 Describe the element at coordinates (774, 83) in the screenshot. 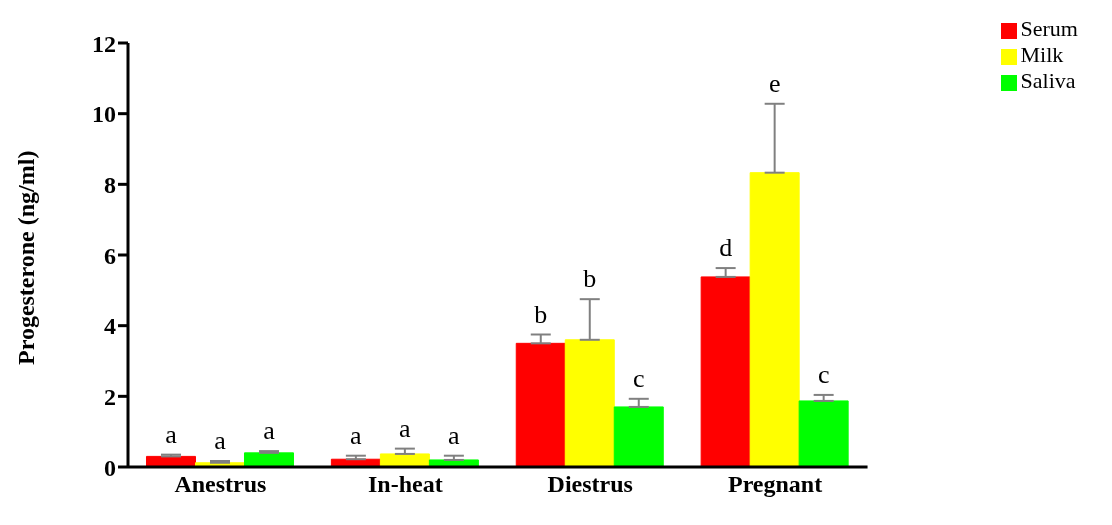

I see `data-label: e` at that location.